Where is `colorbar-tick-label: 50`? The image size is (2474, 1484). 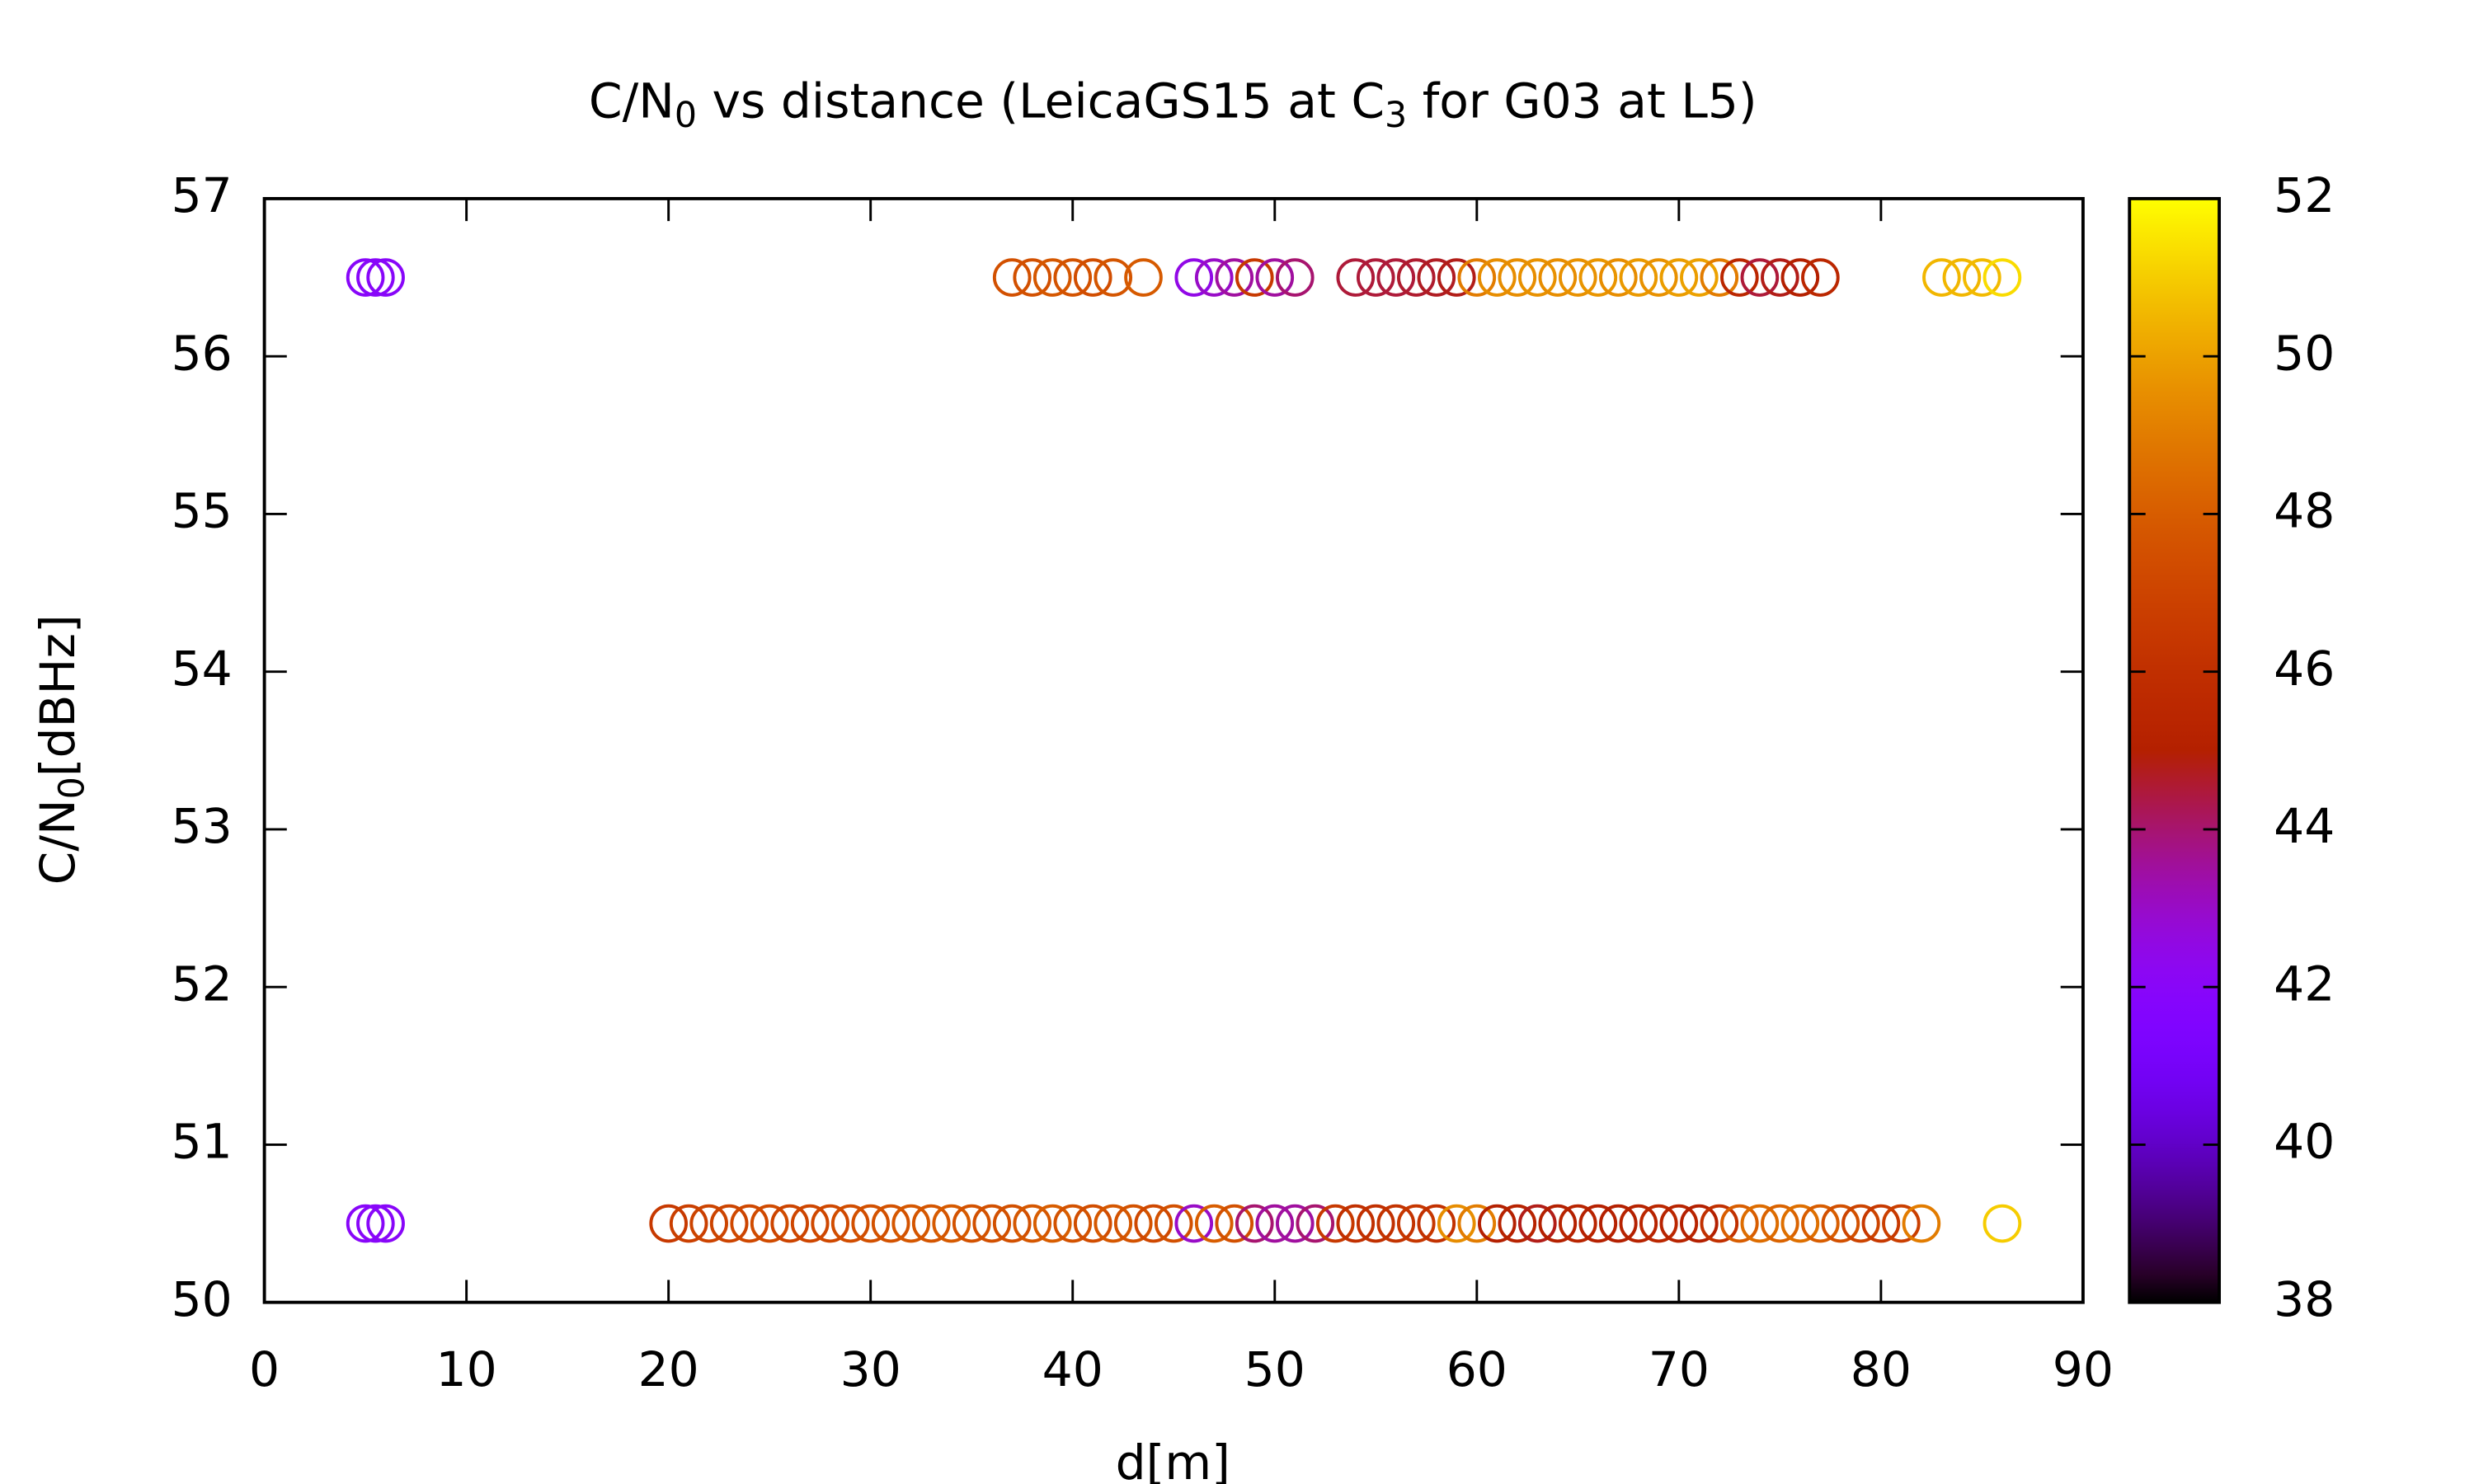 colorbar-tick-label: 50 is located at coordinates (2304, 353).